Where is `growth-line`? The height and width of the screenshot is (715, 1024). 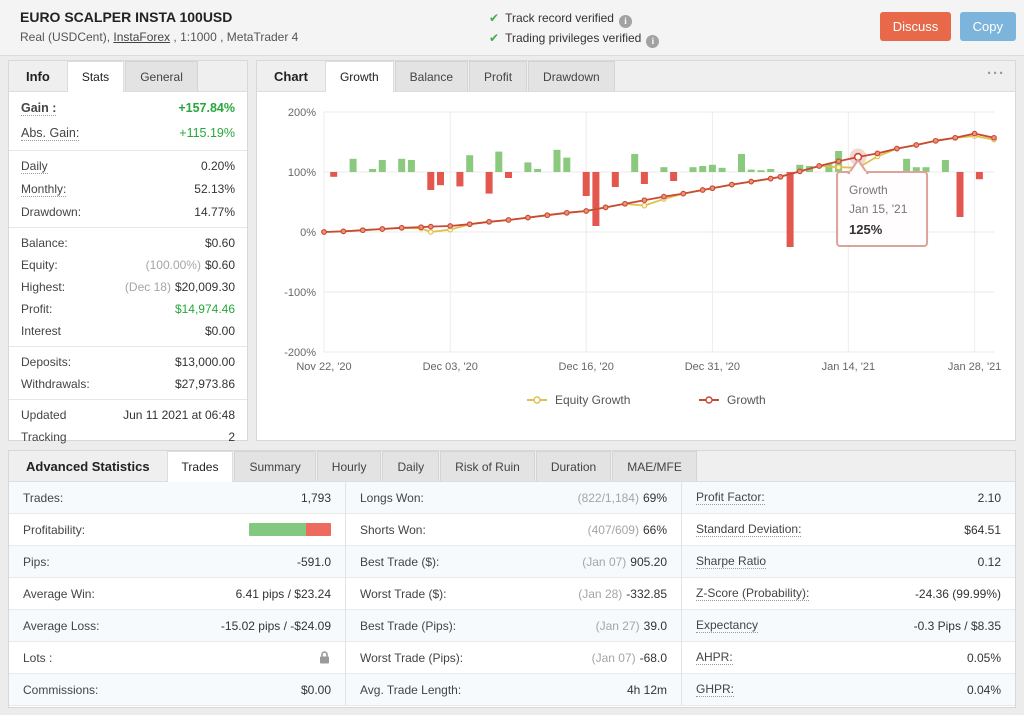 growth-line is located at coordinates (659, 182).